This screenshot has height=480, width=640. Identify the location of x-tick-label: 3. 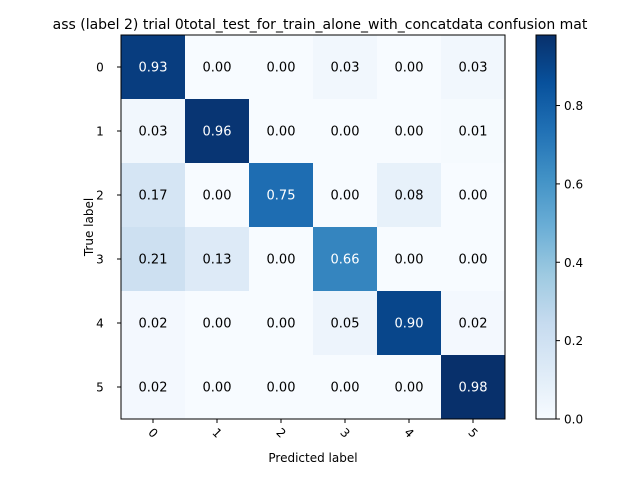
(344, 432).